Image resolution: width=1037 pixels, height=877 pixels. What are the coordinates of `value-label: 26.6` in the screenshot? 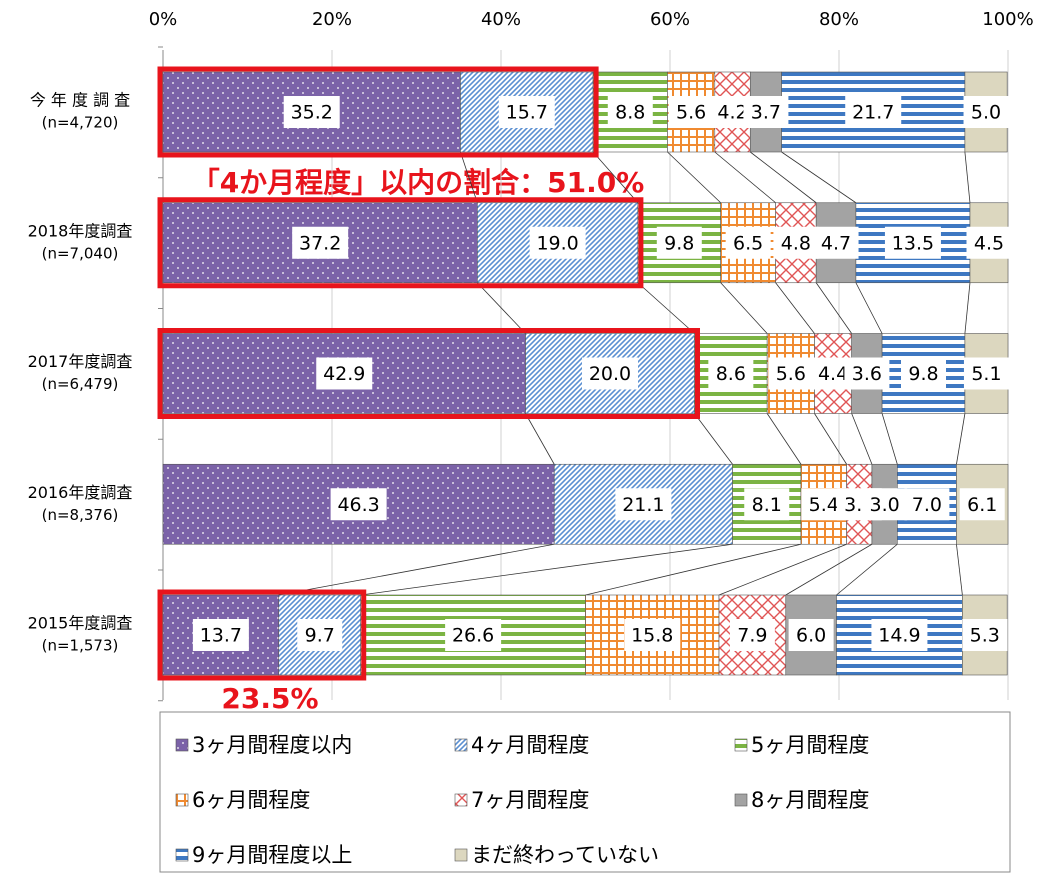 It's located at (473, 636).